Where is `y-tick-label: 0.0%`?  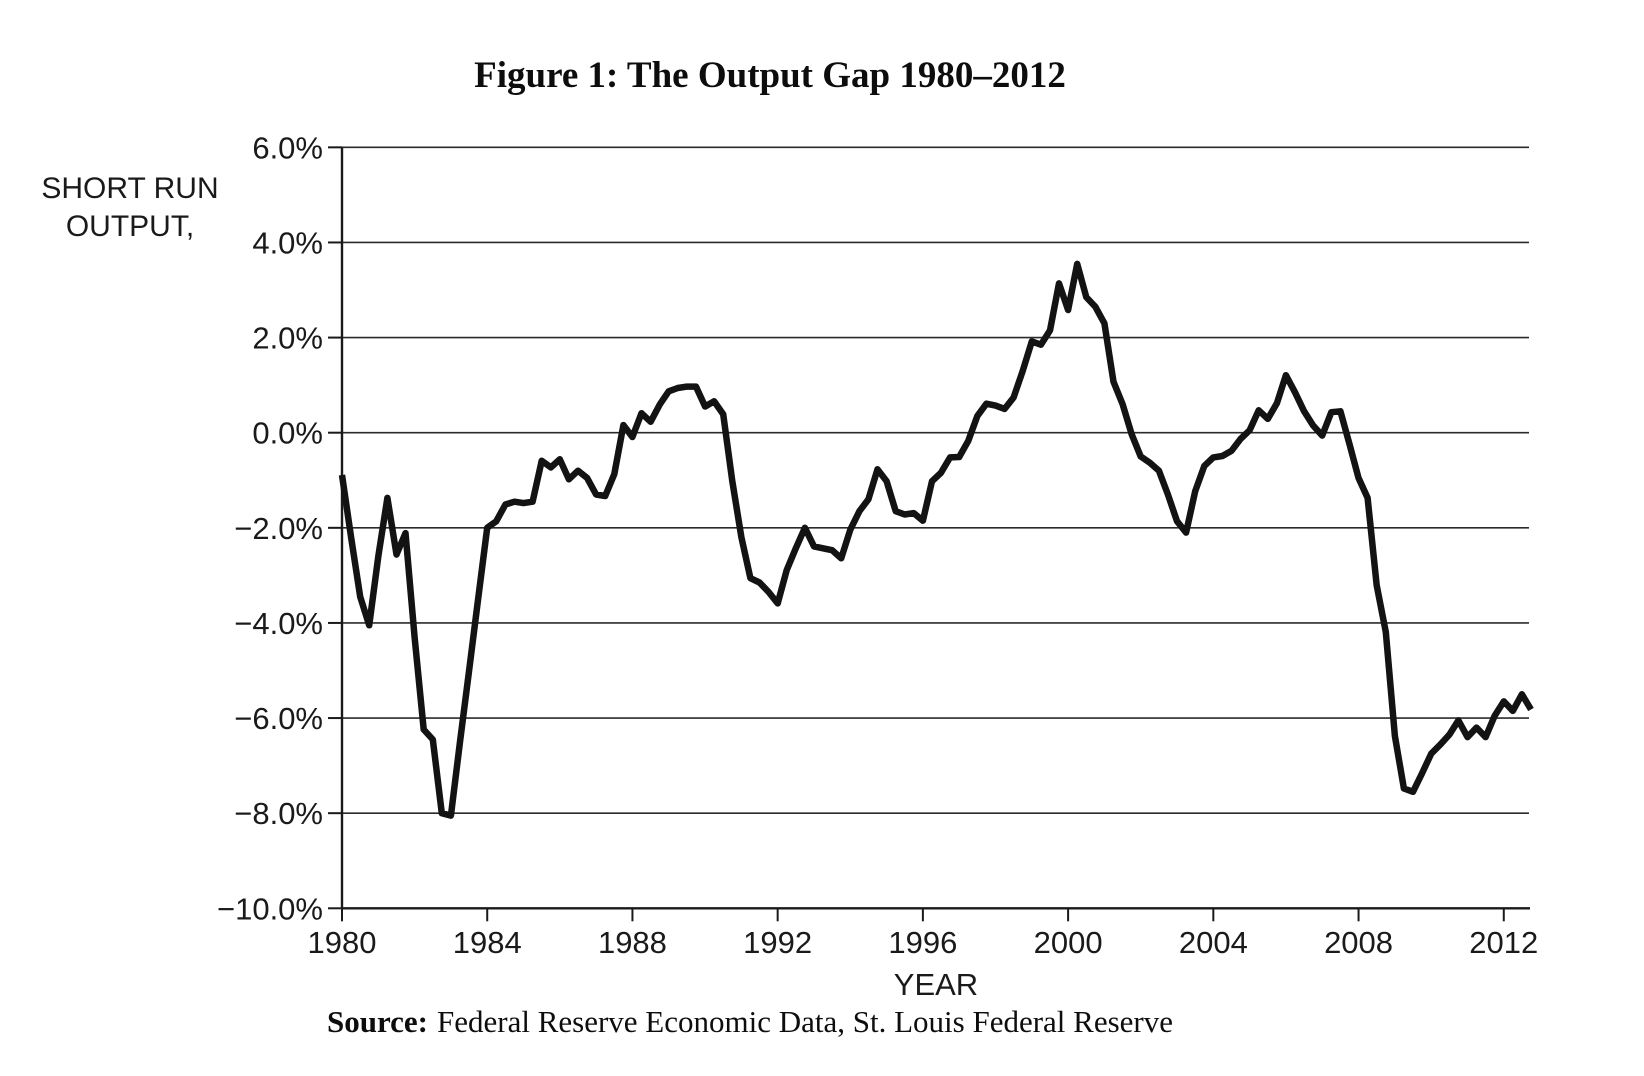 y-tick-label: 0.0% is located at coordinates (287, 433).